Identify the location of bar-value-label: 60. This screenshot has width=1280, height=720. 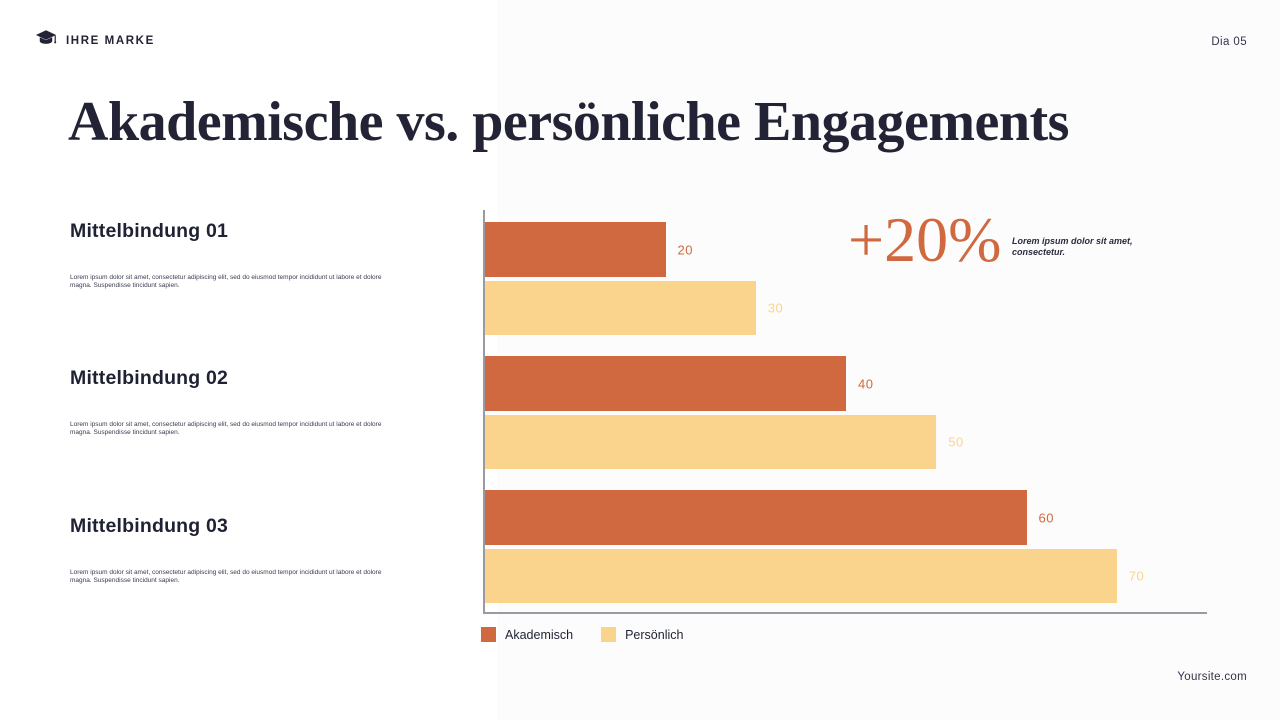
(1046, 517).